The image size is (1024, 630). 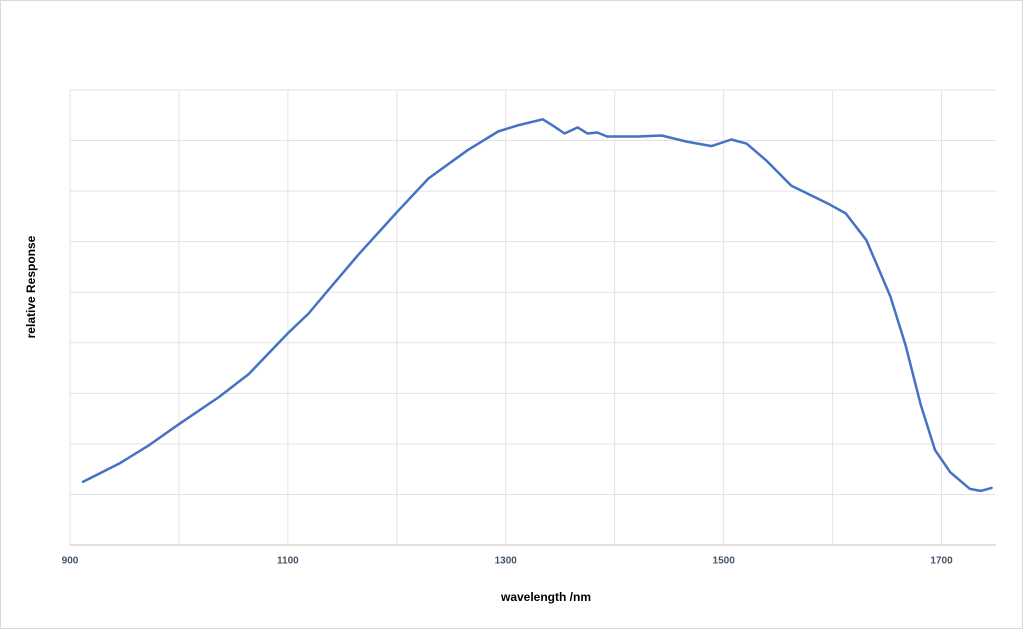 I want to click on y-axis-title: relative Response, so click(x=31, y=286).